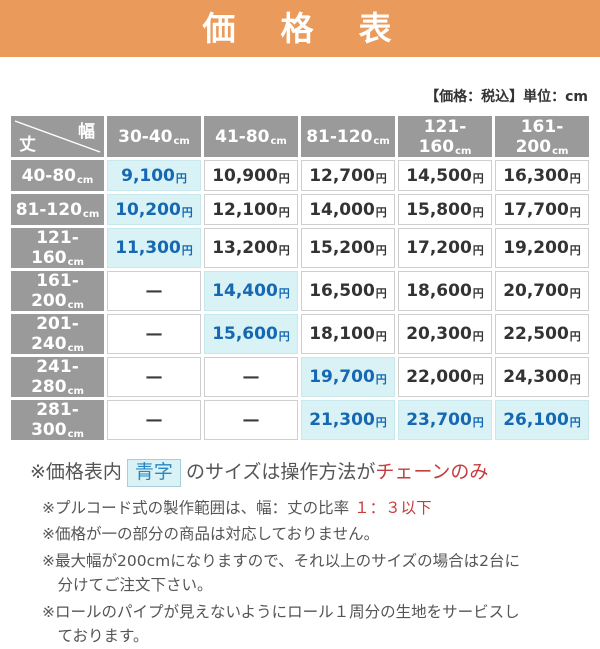 This screenshot has width=600, height=649. Describe the element at coordinates (445, 420) in the screenshot. I see `price-cell-chain-only: 23,700円` at that location.